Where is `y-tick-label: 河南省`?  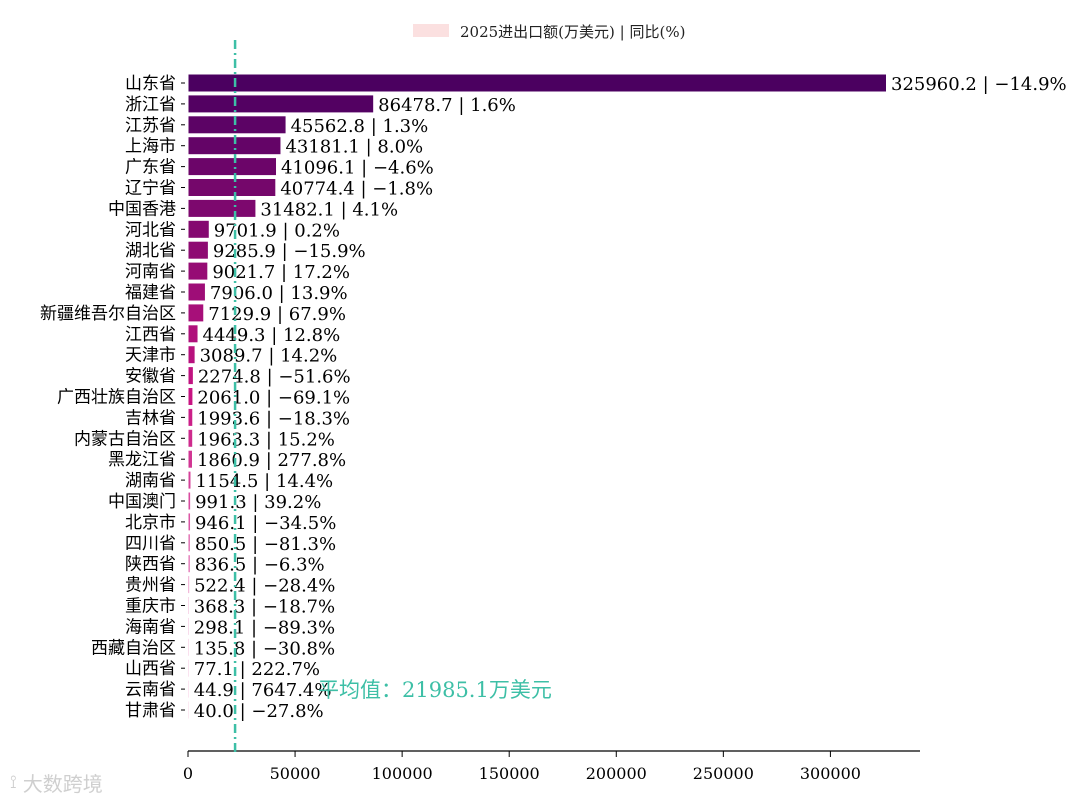
y-tick-label: 河南省 is located at coordinates (150, 272).